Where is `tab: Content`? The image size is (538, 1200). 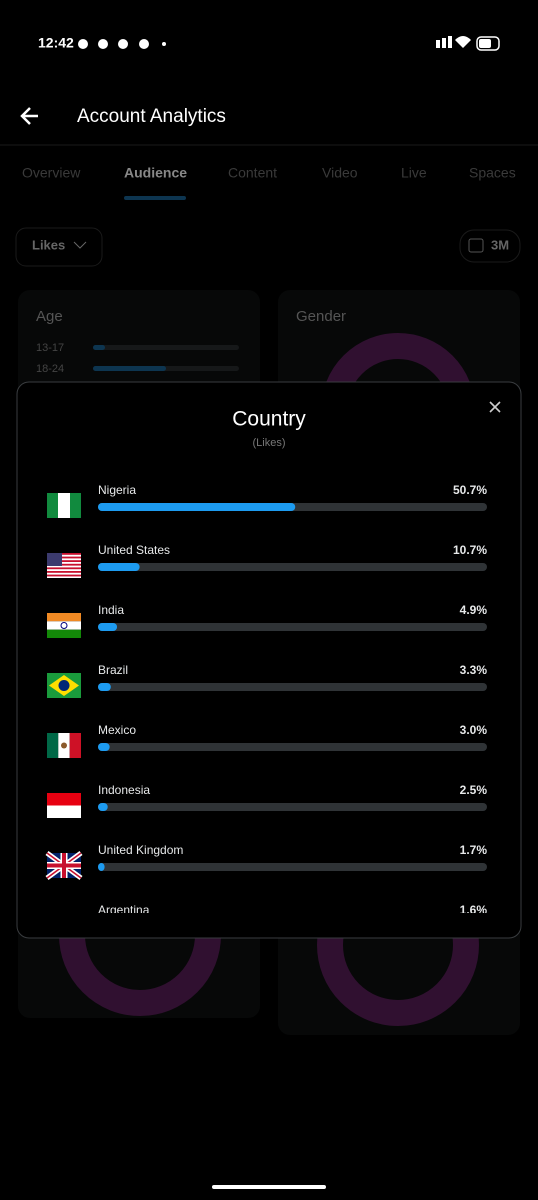 tab: Content is located at coordinates (252, 173).